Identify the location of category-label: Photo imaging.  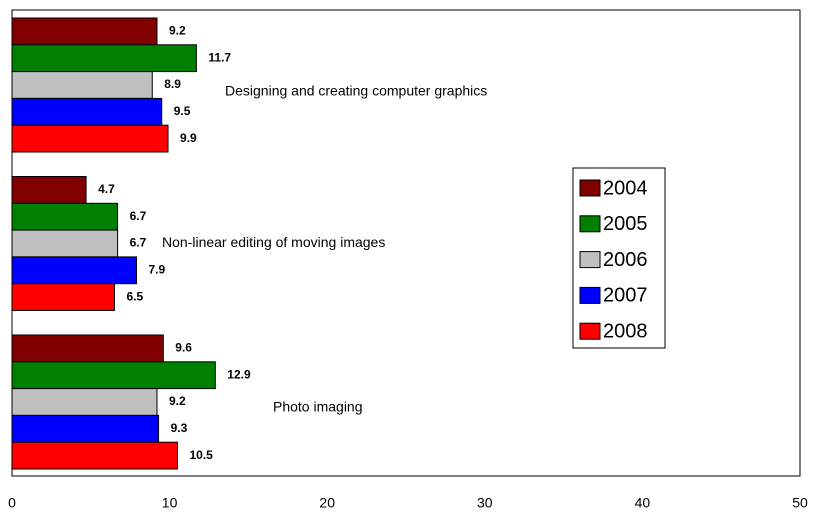
(318, 407).